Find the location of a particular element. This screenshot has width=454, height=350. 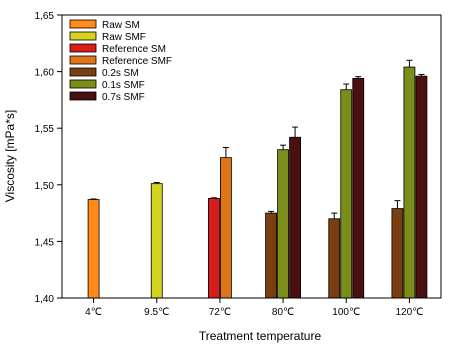

legend-label: 0.7s SMF is located at coordinates (123, 97).